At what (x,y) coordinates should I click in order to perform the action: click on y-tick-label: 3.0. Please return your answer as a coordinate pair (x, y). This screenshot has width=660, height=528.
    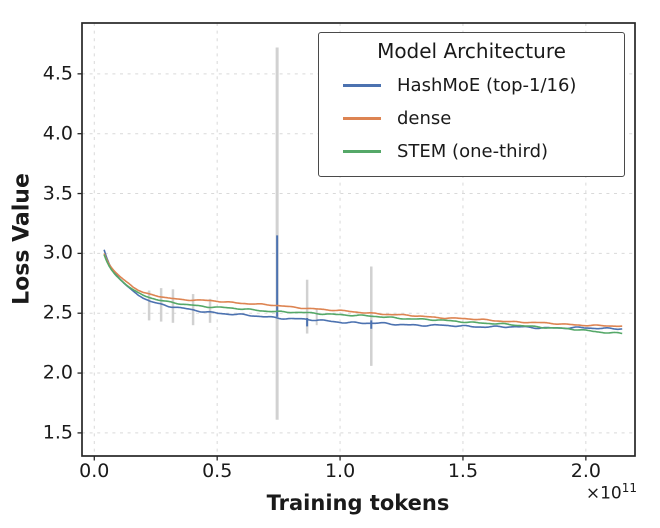
    Looking at the image, I should click on (57, 252).